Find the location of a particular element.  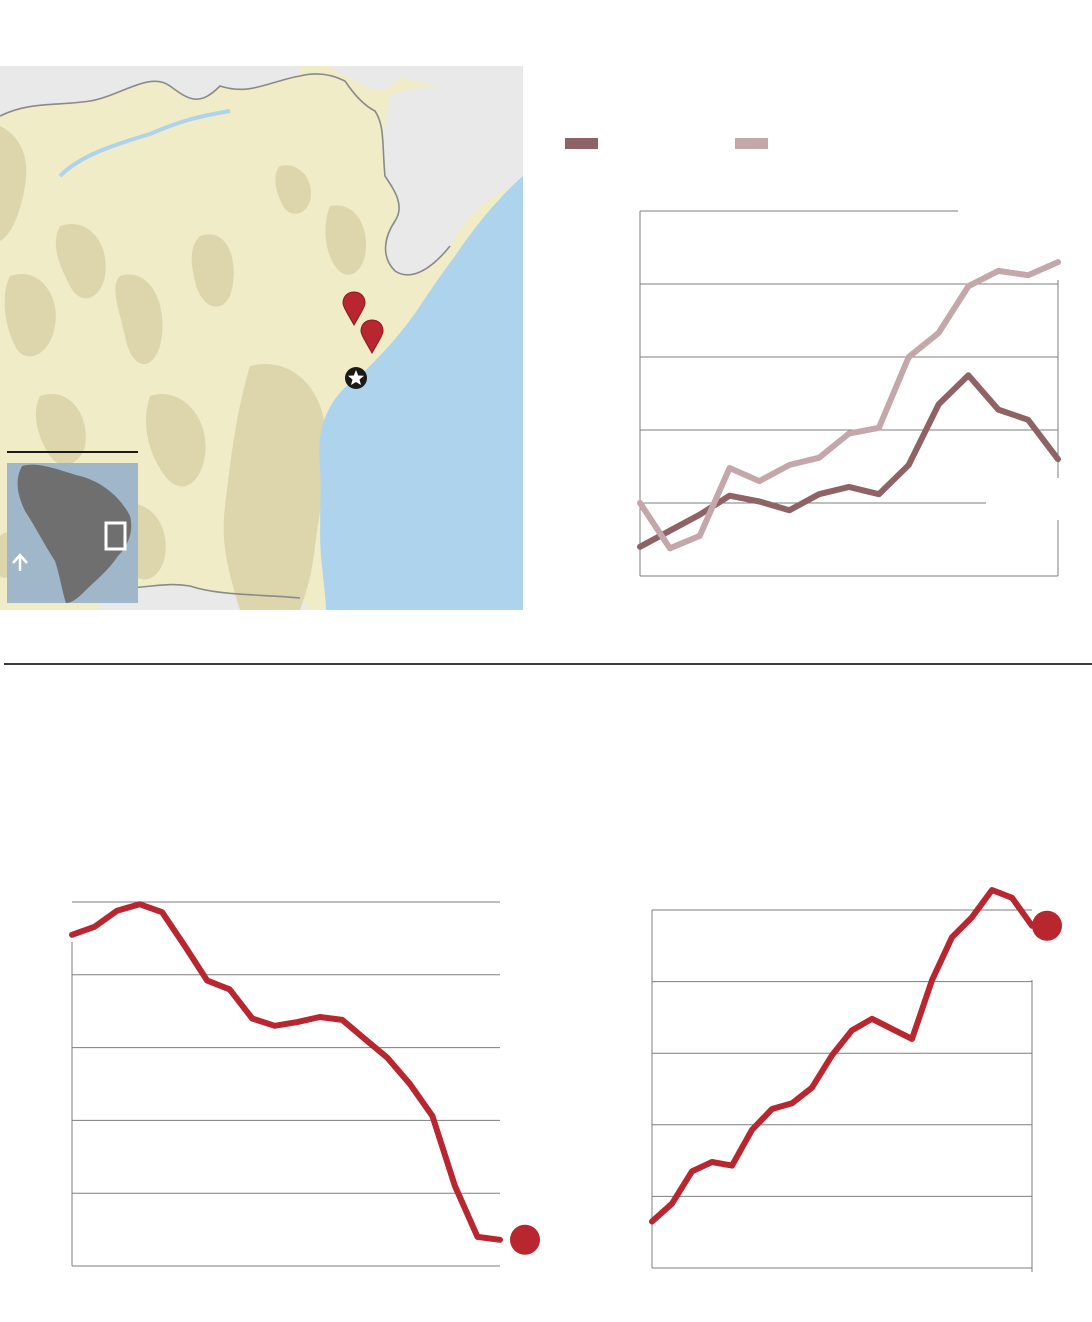

ocean is located at coordinates (421, 393).